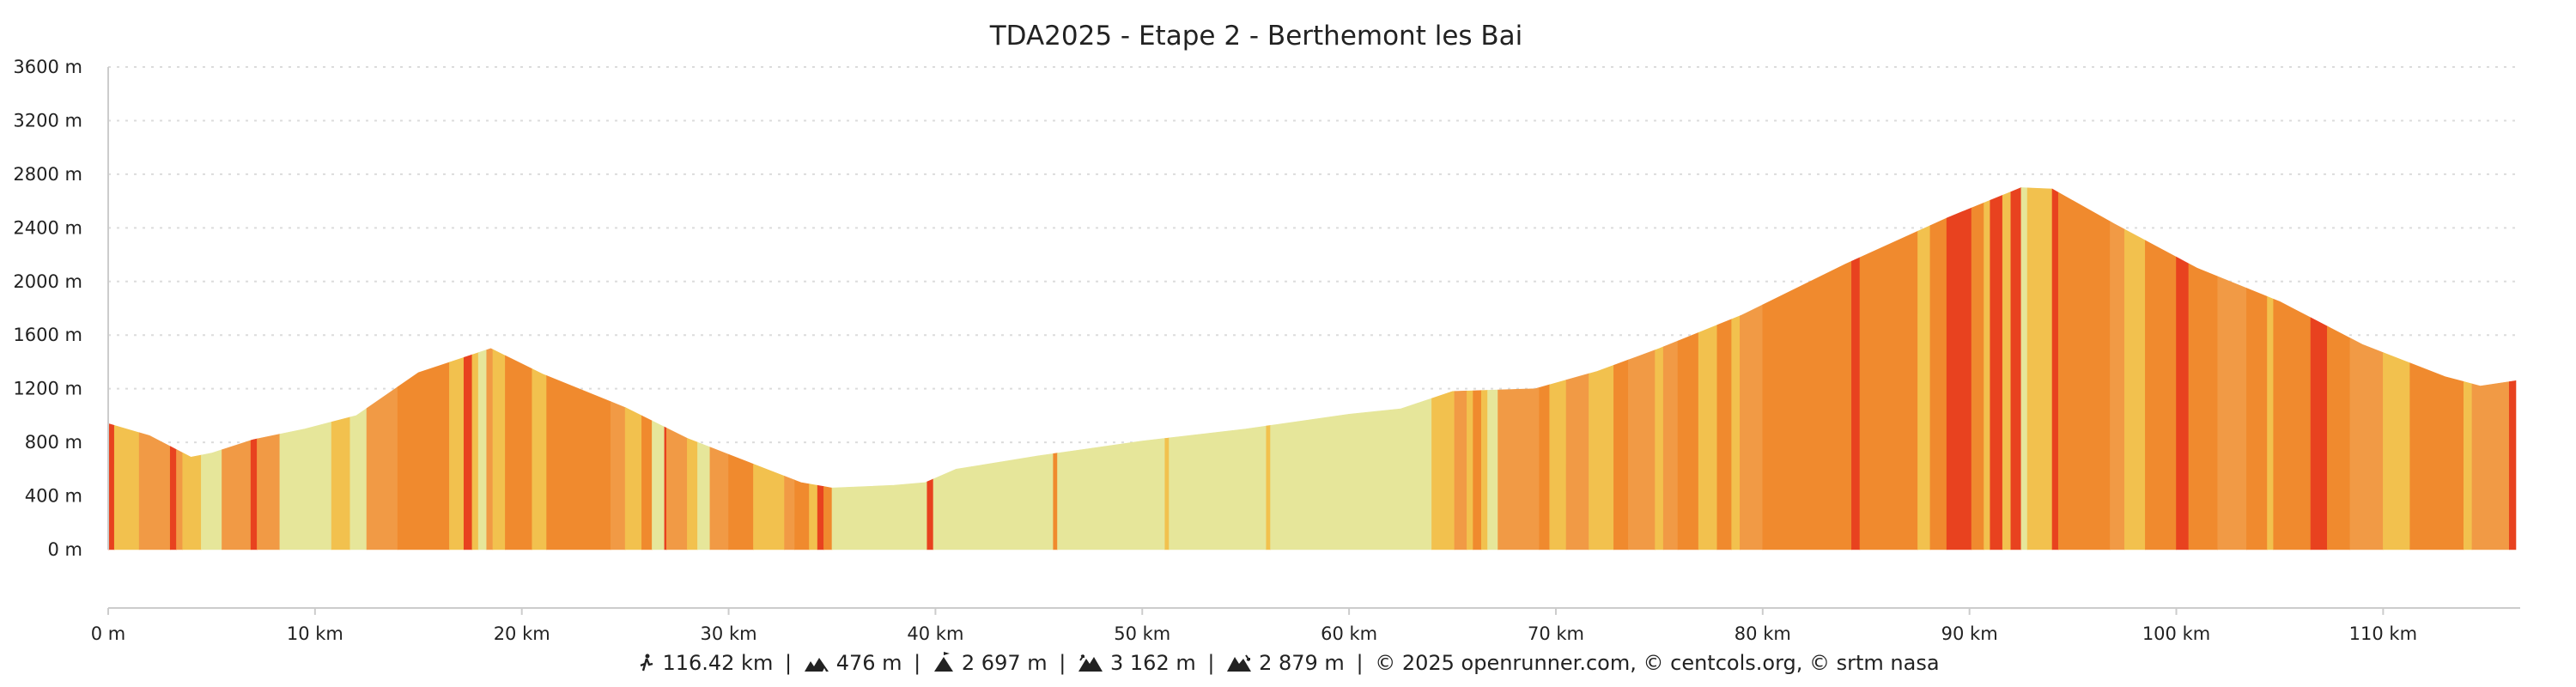 The image size is (2576, 687). I want to click on x-tick-label: 20 km, so click(522, 633).